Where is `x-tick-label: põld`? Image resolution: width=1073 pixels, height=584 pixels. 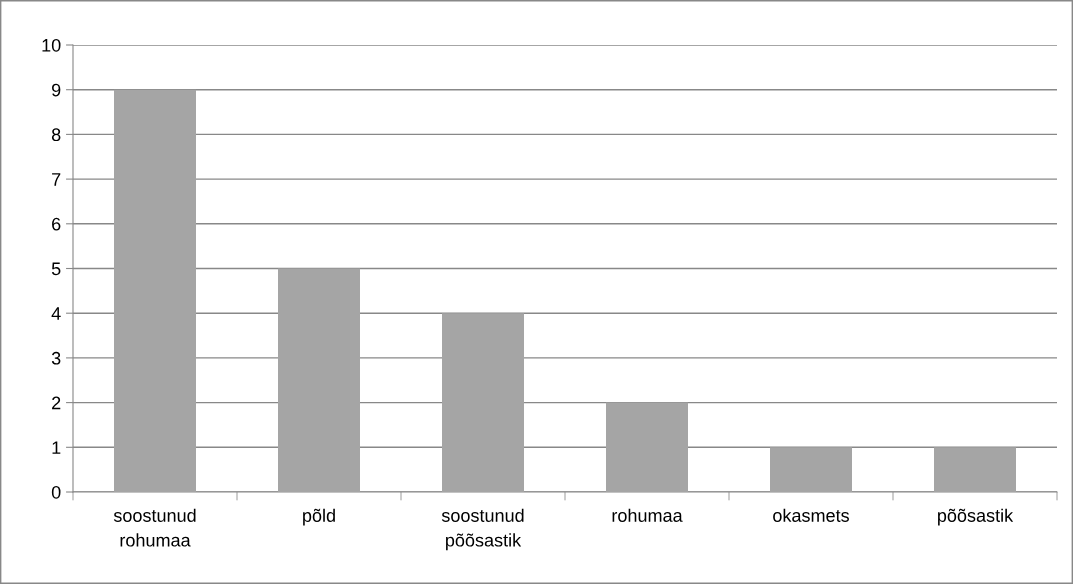 x-tick-label: põld is located at coordinates (319, 517).